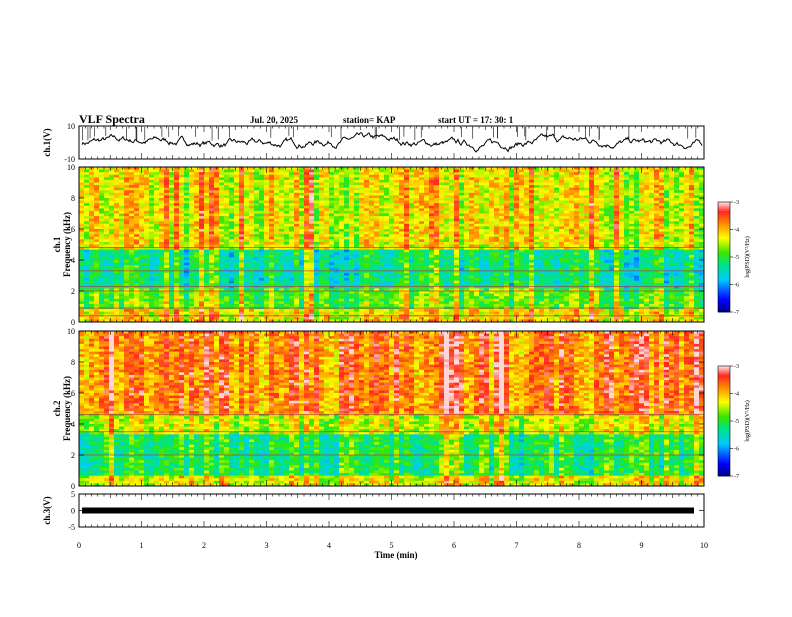 This screenshot has height=617, width=792. What do you see at coordinates (47, 142) in the screenshot?
I see `voltage-axis-label: ch.1(V)` at bounding box center [47, 142].